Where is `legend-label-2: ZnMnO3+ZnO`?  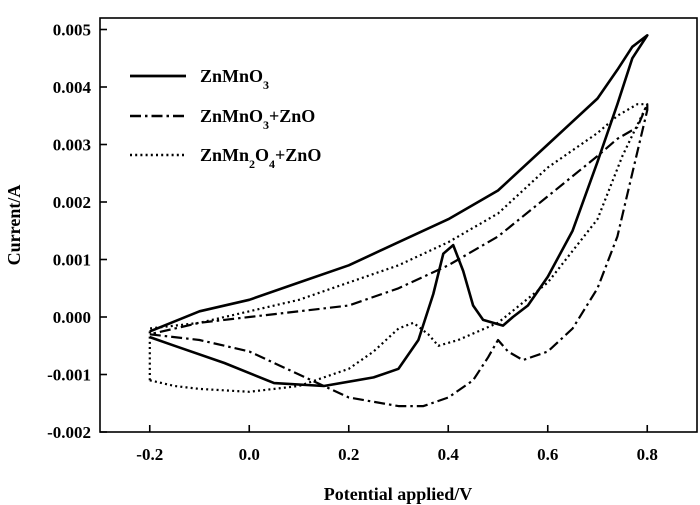 legend-label-2: ZnMnO3+ZnO is located at coordinates (257, 119).